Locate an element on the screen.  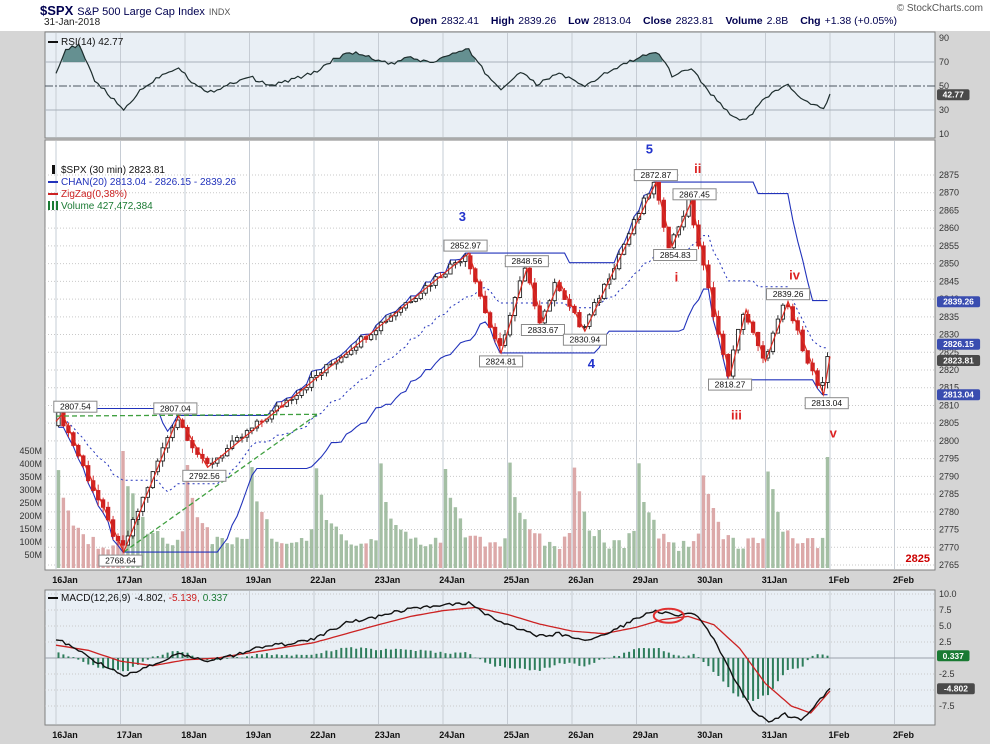
price-axis-tick: 2805 is located at coordinates (949, 423).